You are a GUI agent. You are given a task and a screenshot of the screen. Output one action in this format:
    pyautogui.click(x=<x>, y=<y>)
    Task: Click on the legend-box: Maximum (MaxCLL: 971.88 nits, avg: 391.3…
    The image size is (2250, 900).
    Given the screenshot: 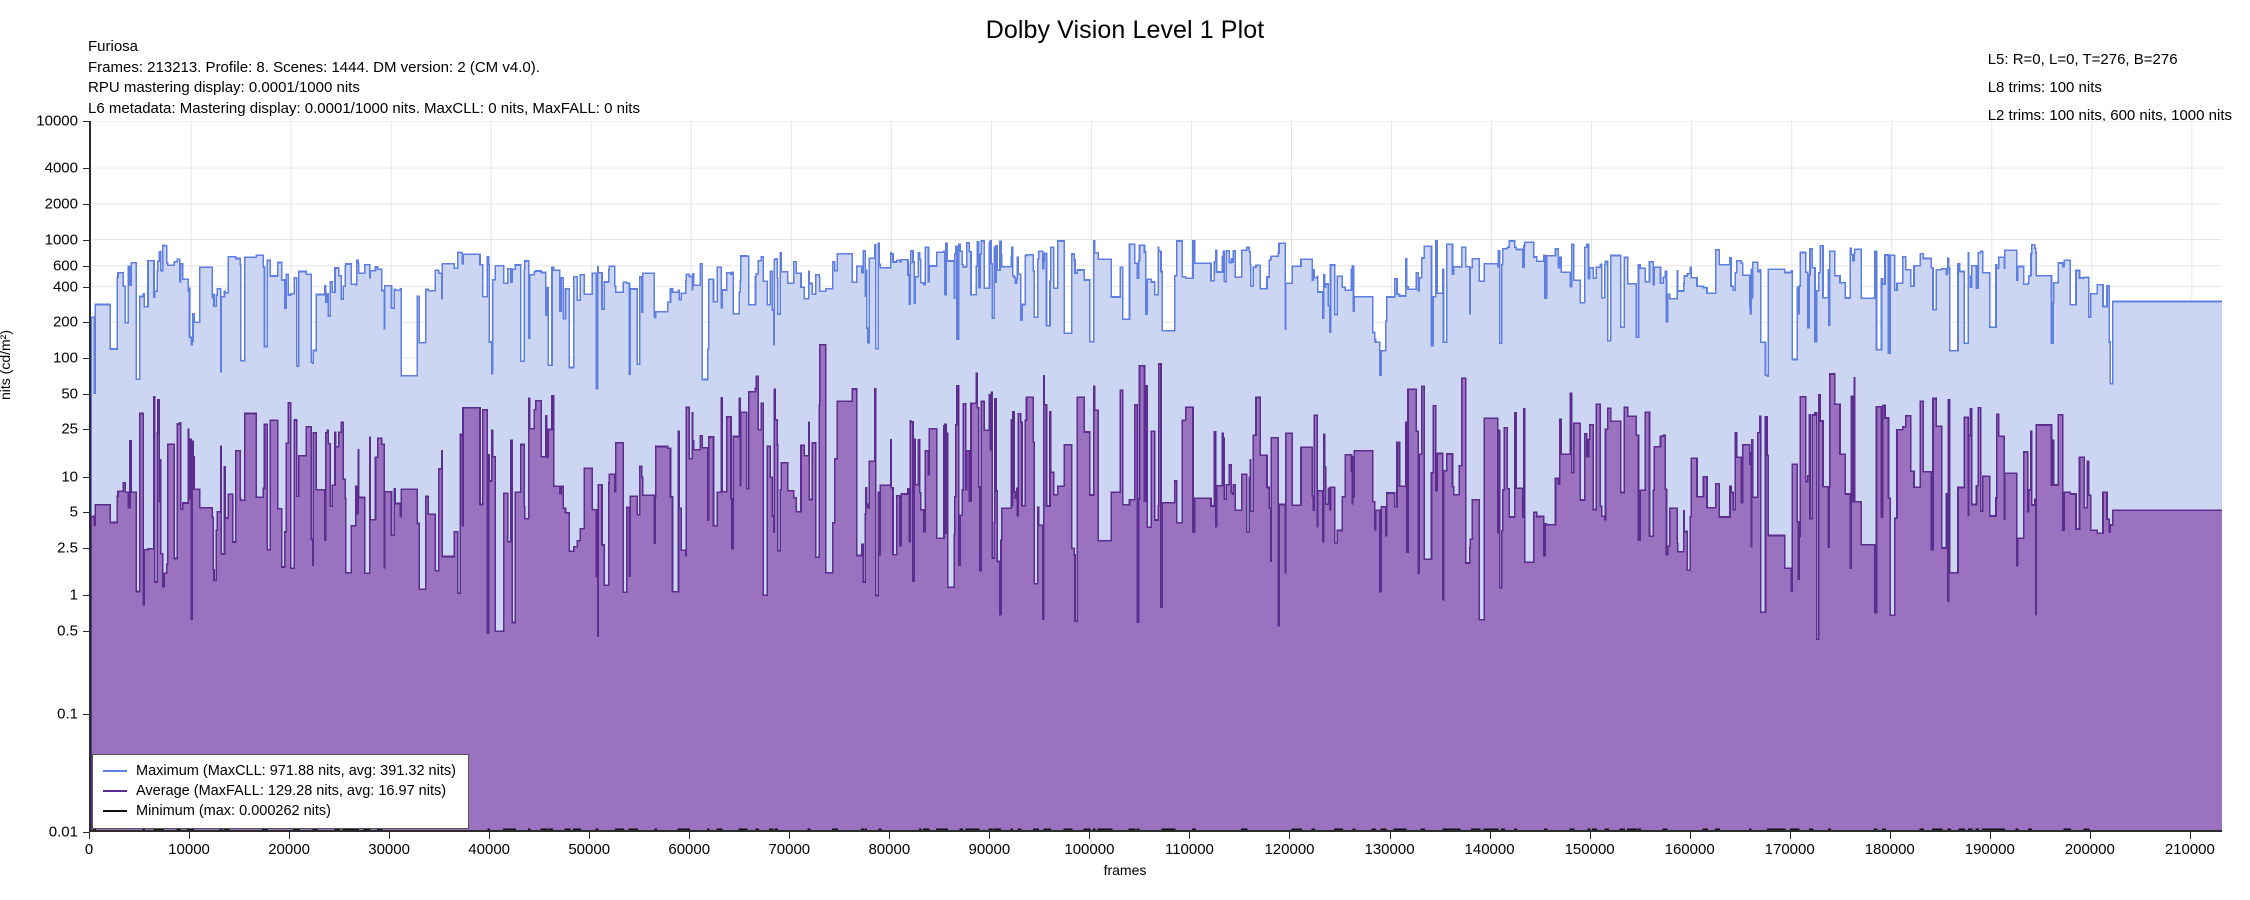 What is the action you would take?
    pyautogui.click(x=280, y=791)
    